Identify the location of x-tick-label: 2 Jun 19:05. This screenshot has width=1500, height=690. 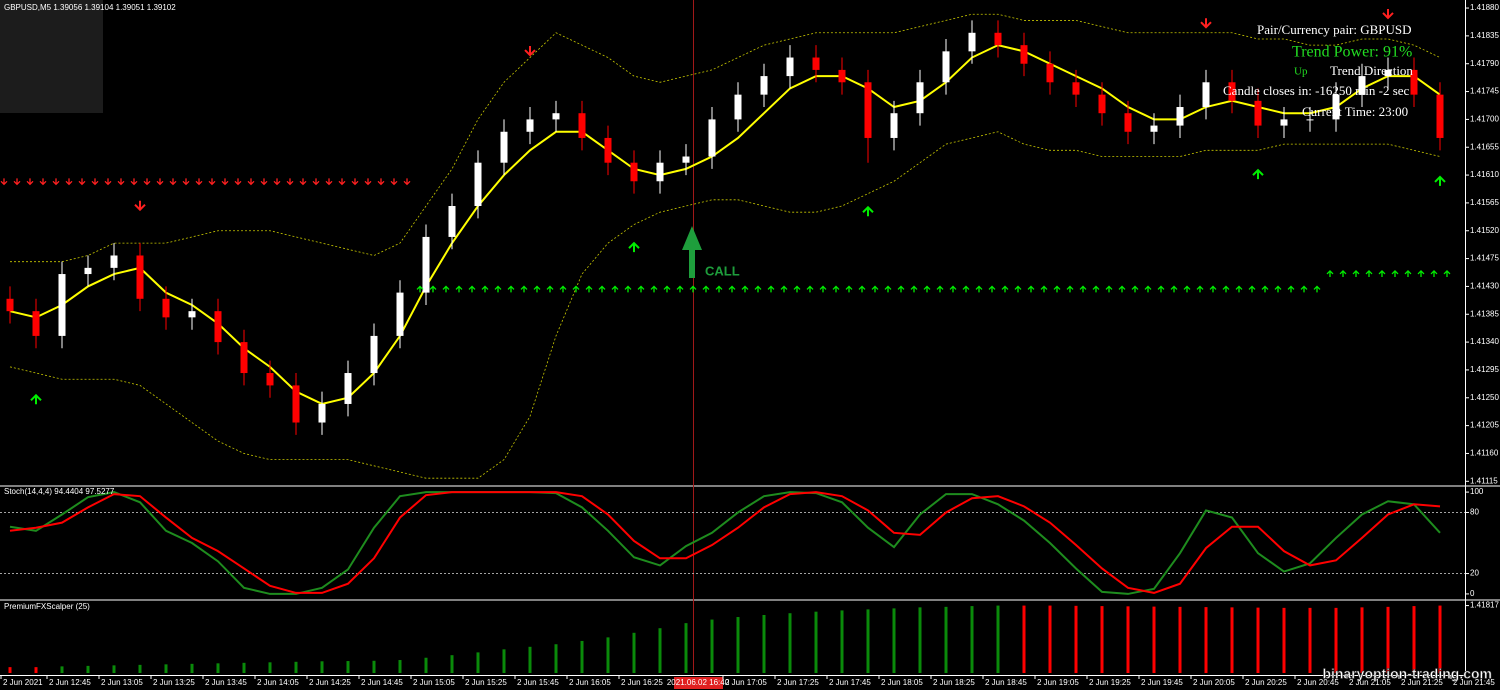
(1058, 682).